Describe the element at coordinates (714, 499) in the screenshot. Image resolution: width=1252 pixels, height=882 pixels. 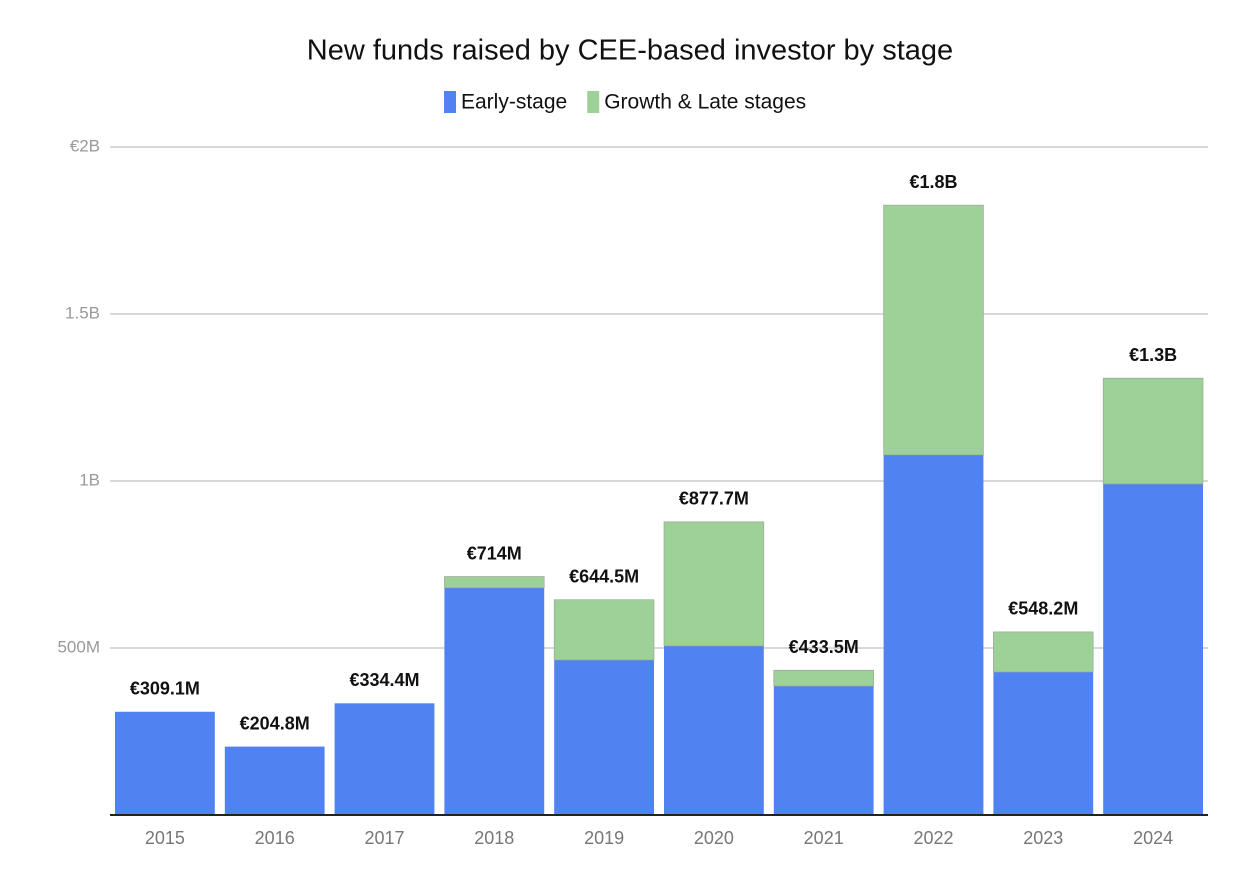
I see `total-label: €877.7M` at that location.